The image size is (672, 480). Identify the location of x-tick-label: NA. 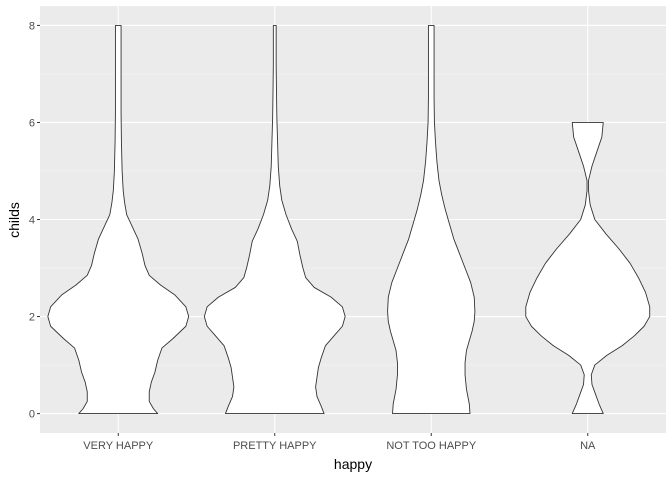
(588, 446).